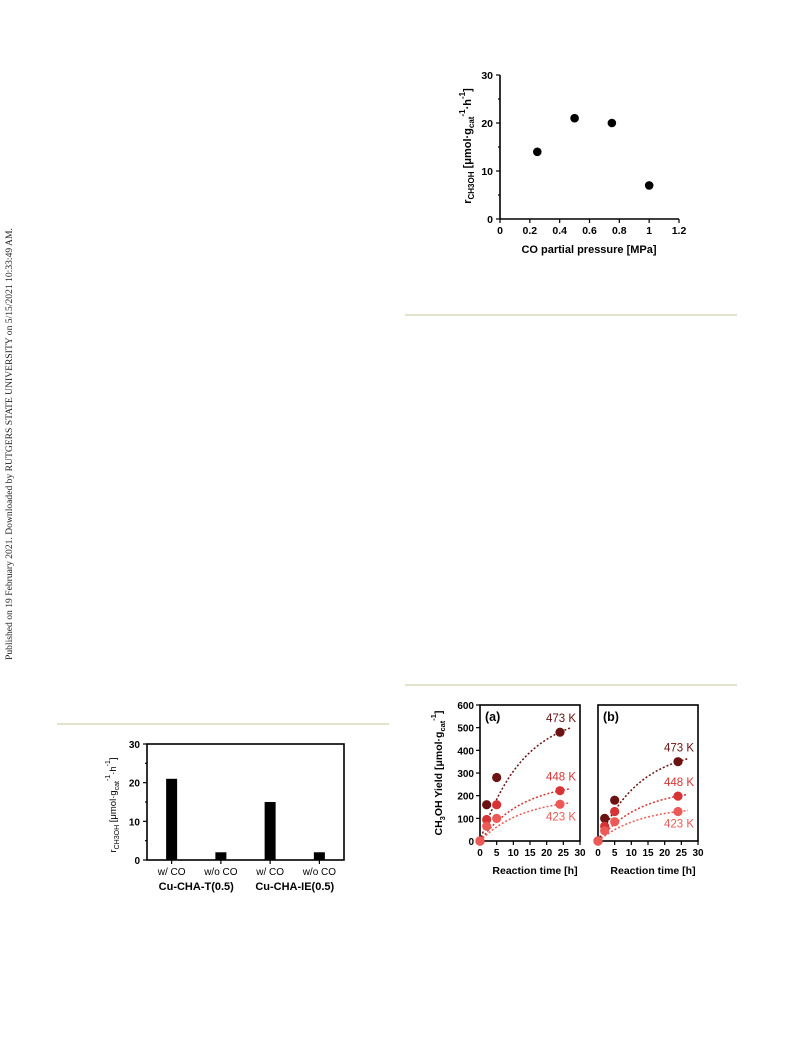 This screenshot has height=1039, width=793. Describe the element at coordinates (438, 773) in the screenshot. I see `y-axis-label: CH3OH Yield [μmol·gcat-1]` at that location.